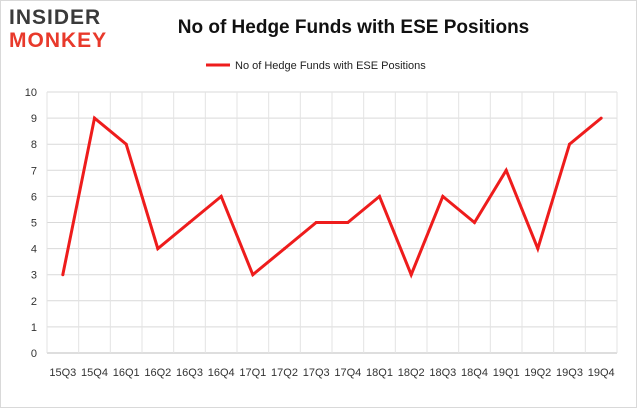 This screenshot has width=637, height=408. Describe the element at coordinates (34, 354) in the screenshot. I see `y-tick-label: 0` at that location.